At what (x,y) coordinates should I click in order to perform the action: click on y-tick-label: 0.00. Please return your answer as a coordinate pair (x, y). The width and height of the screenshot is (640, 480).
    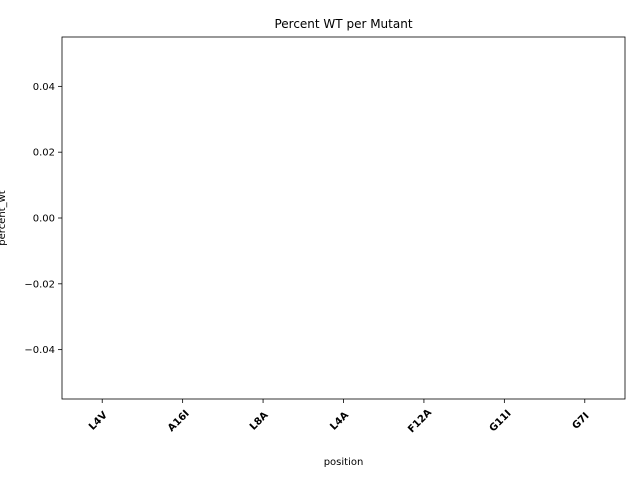
    Looking at the image, I should click on (44, 219).